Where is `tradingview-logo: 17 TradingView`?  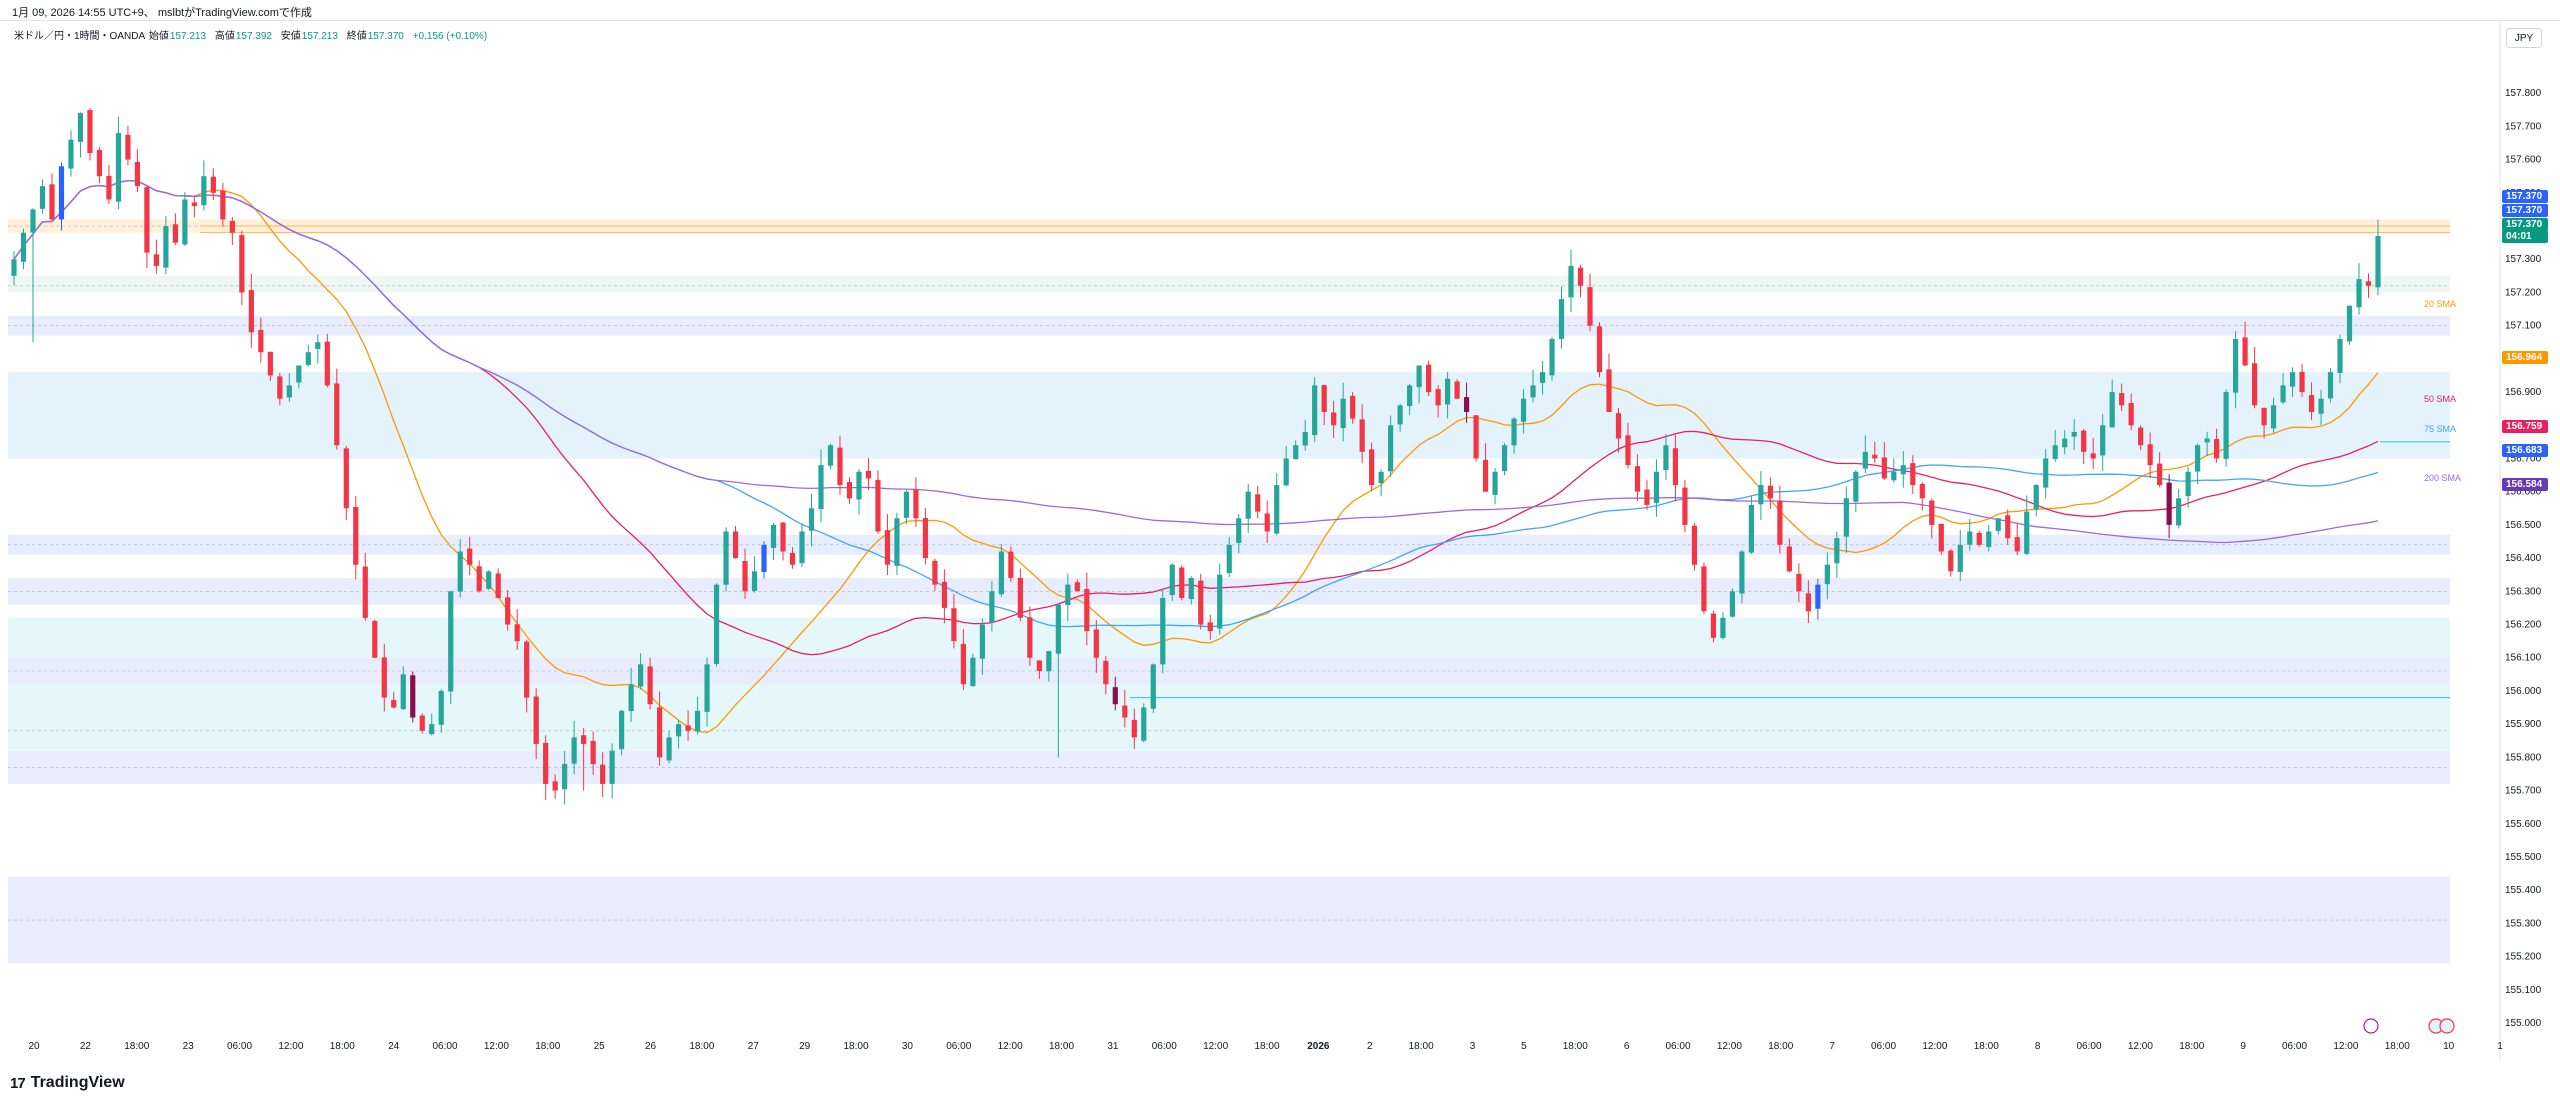 tradingview-logo: 17 TradingView is located at coordinates (67, 1083).